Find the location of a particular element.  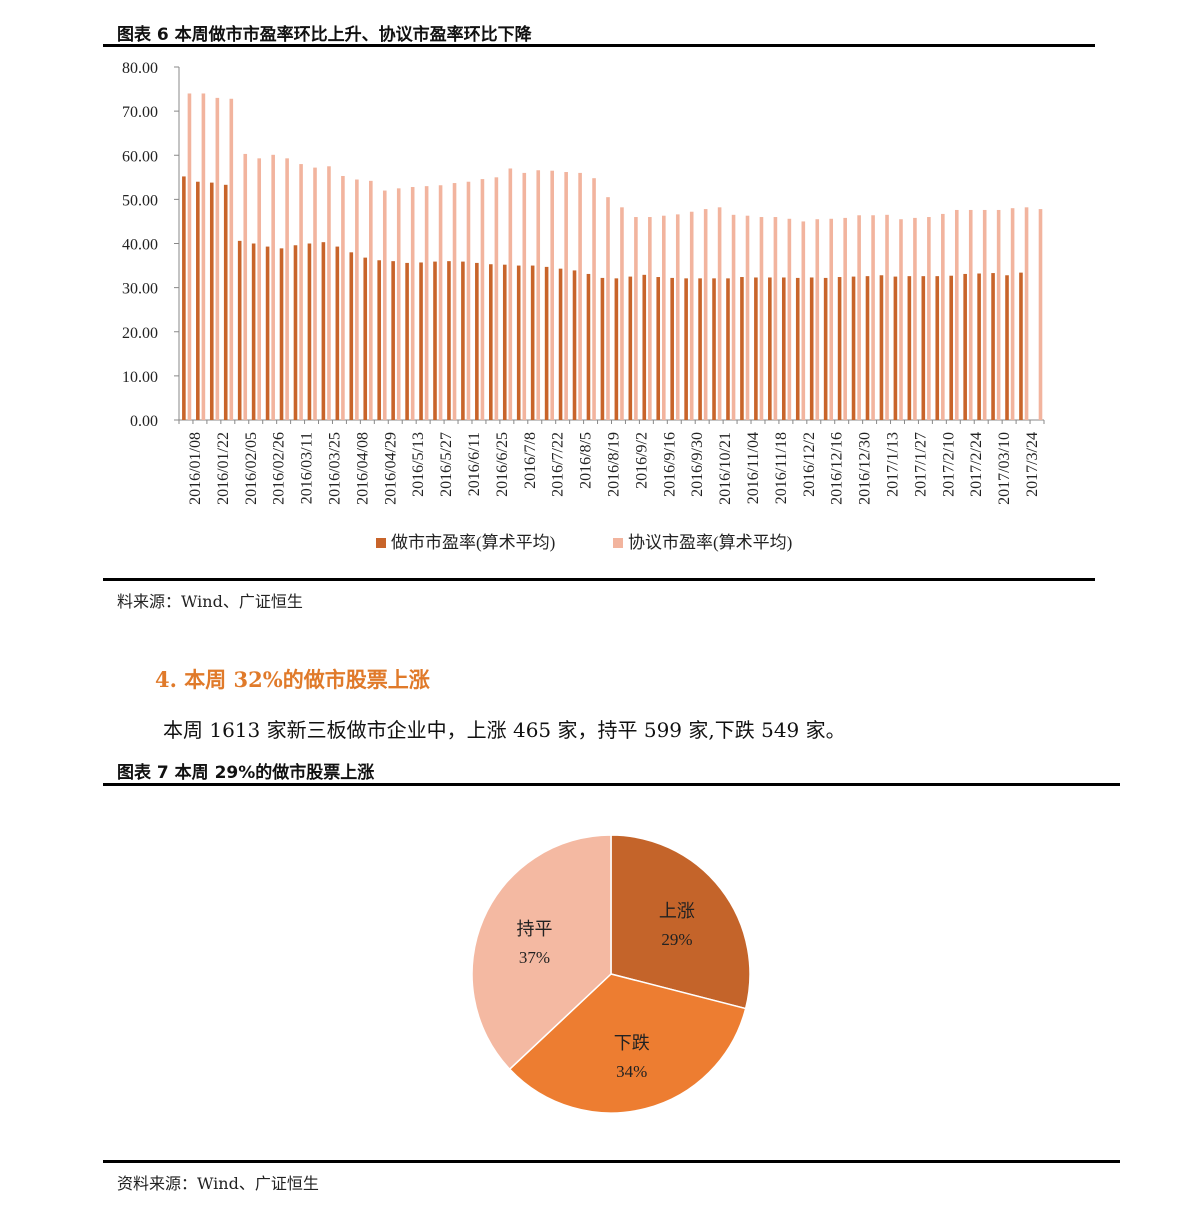

x-tick-label: 2016/12/30 is located at coordinates (865, 468).